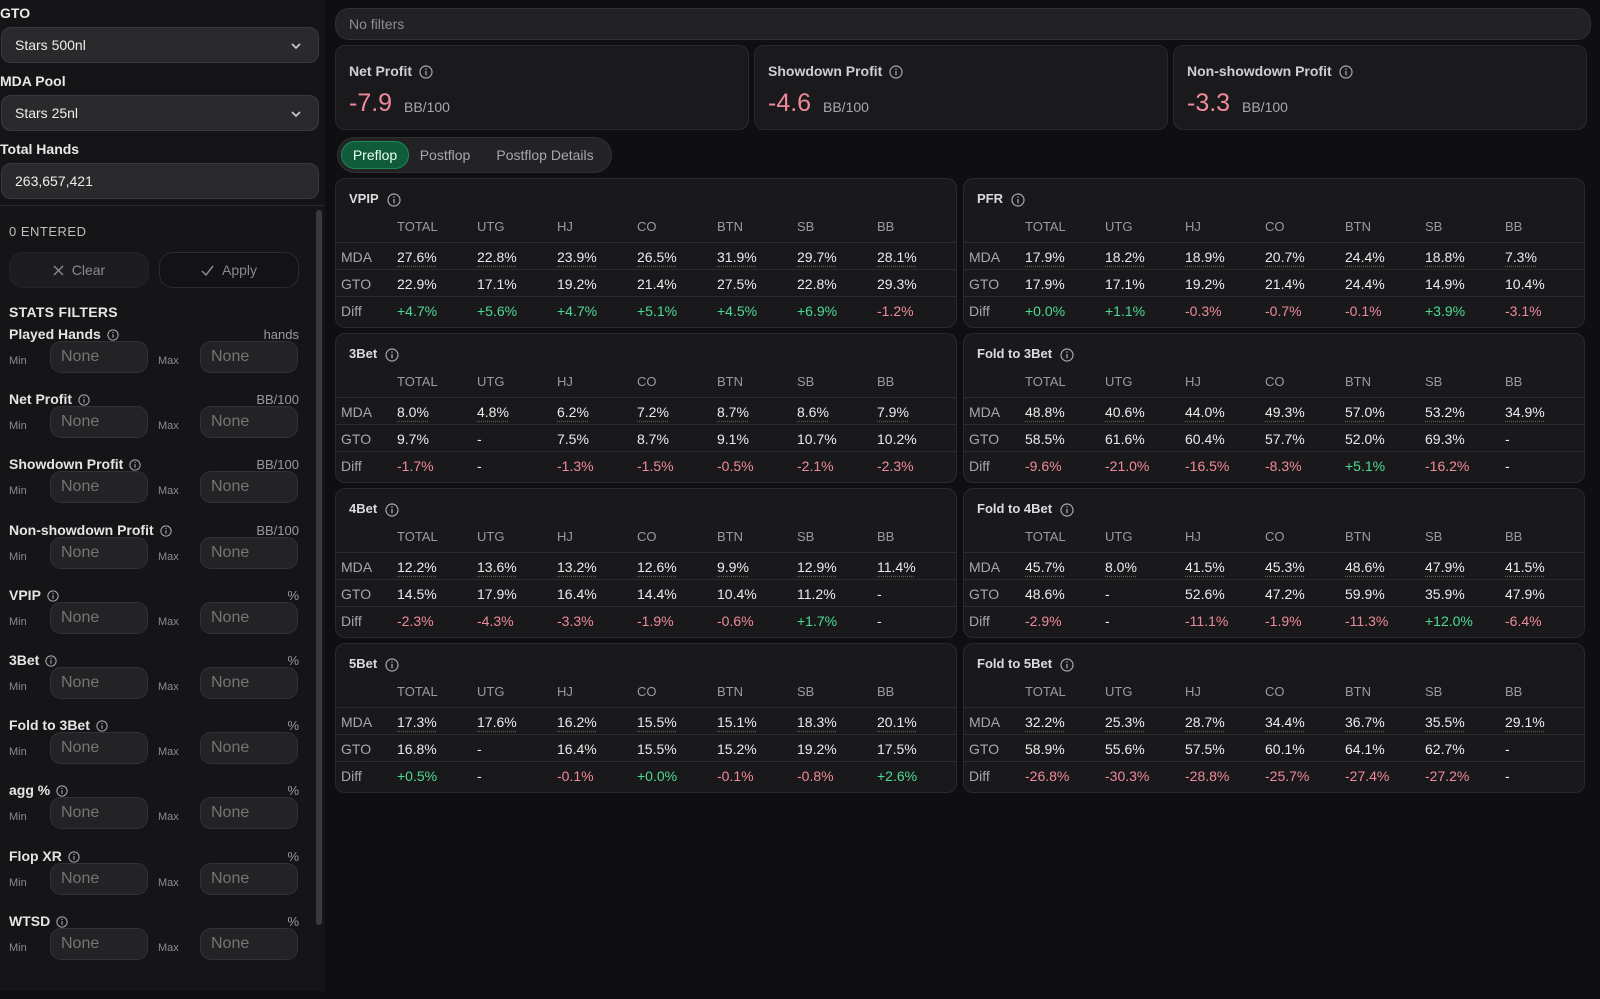  I want to click on filter-unit: BB/100, so click(277, 530).